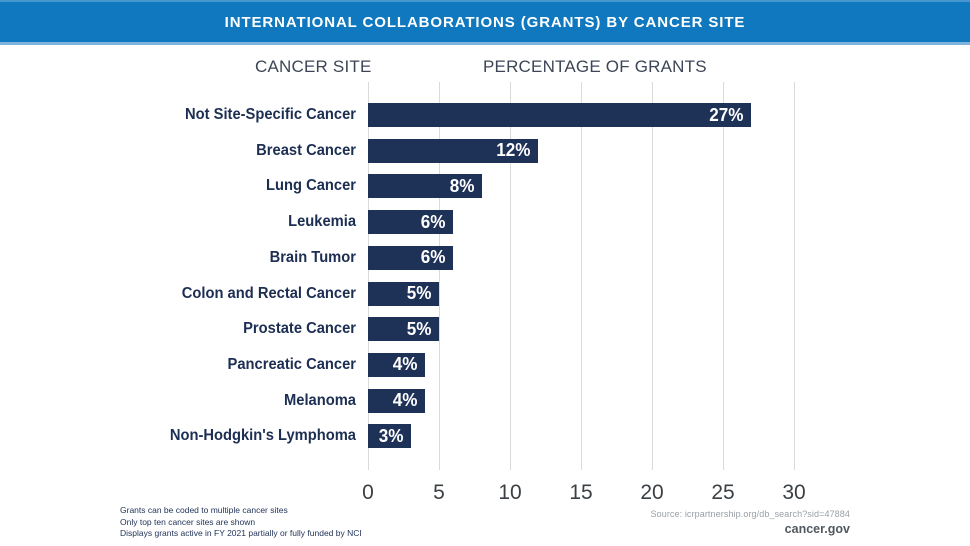 This screenshot has width=970, height=546. I want to click on x-tick-label: 10, so click(510, 492).